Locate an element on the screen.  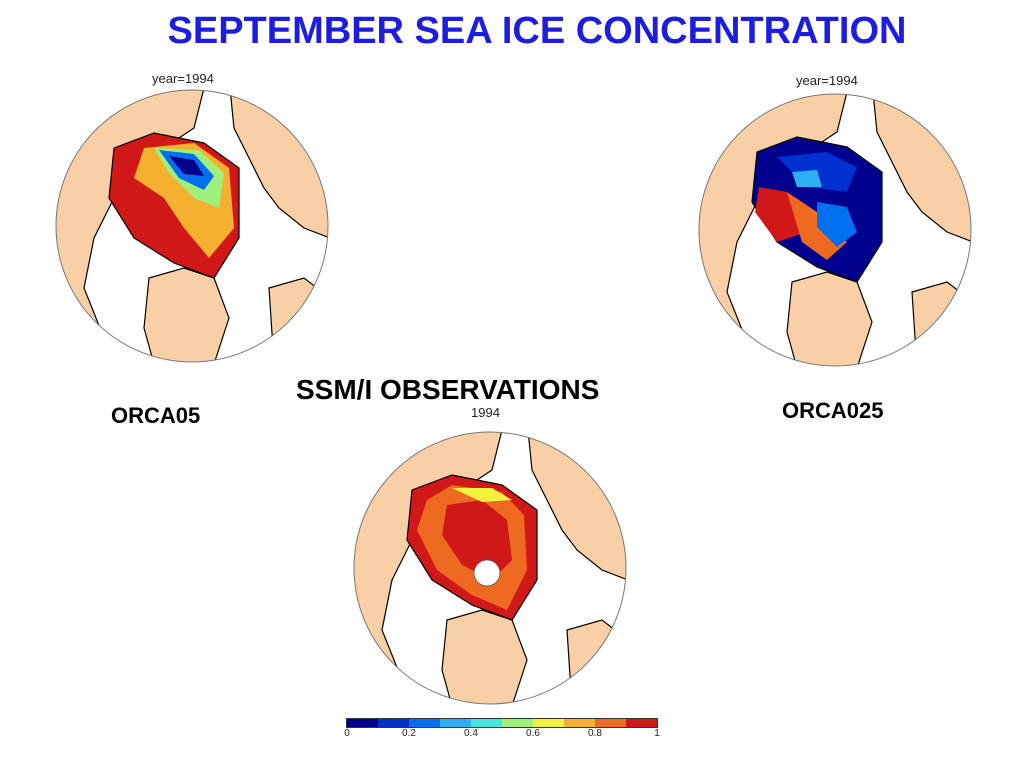
colorbar-tick-label: 0 is located at coordinates (347, 733).